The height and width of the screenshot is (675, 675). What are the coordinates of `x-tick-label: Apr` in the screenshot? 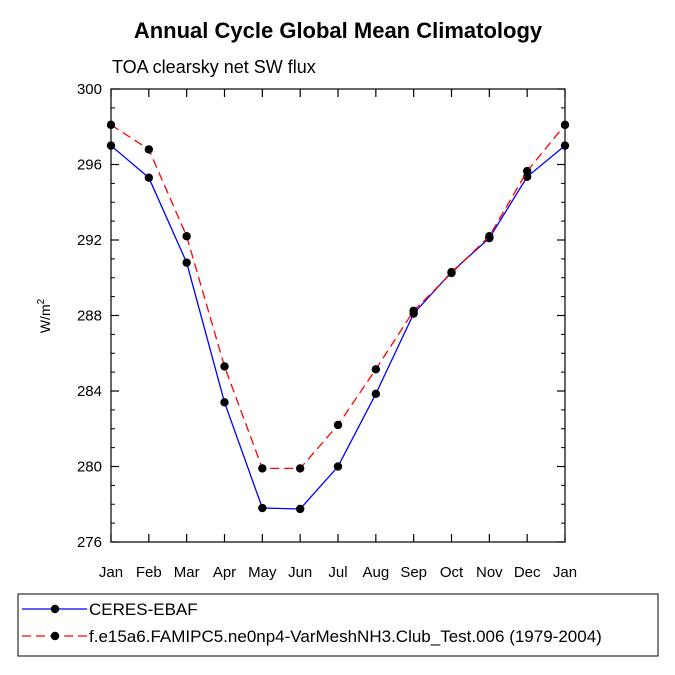 It's located at (224, 572).